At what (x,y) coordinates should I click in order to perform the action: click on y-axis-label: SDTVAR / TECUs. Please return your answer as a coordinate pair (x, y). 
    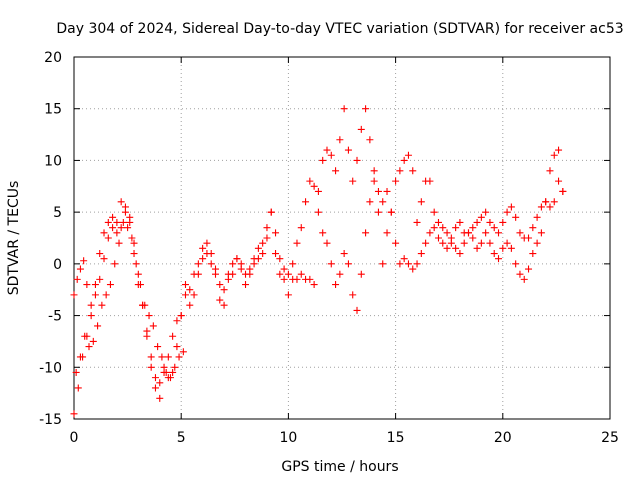
    Looking at the image, I should click on (14, 238).